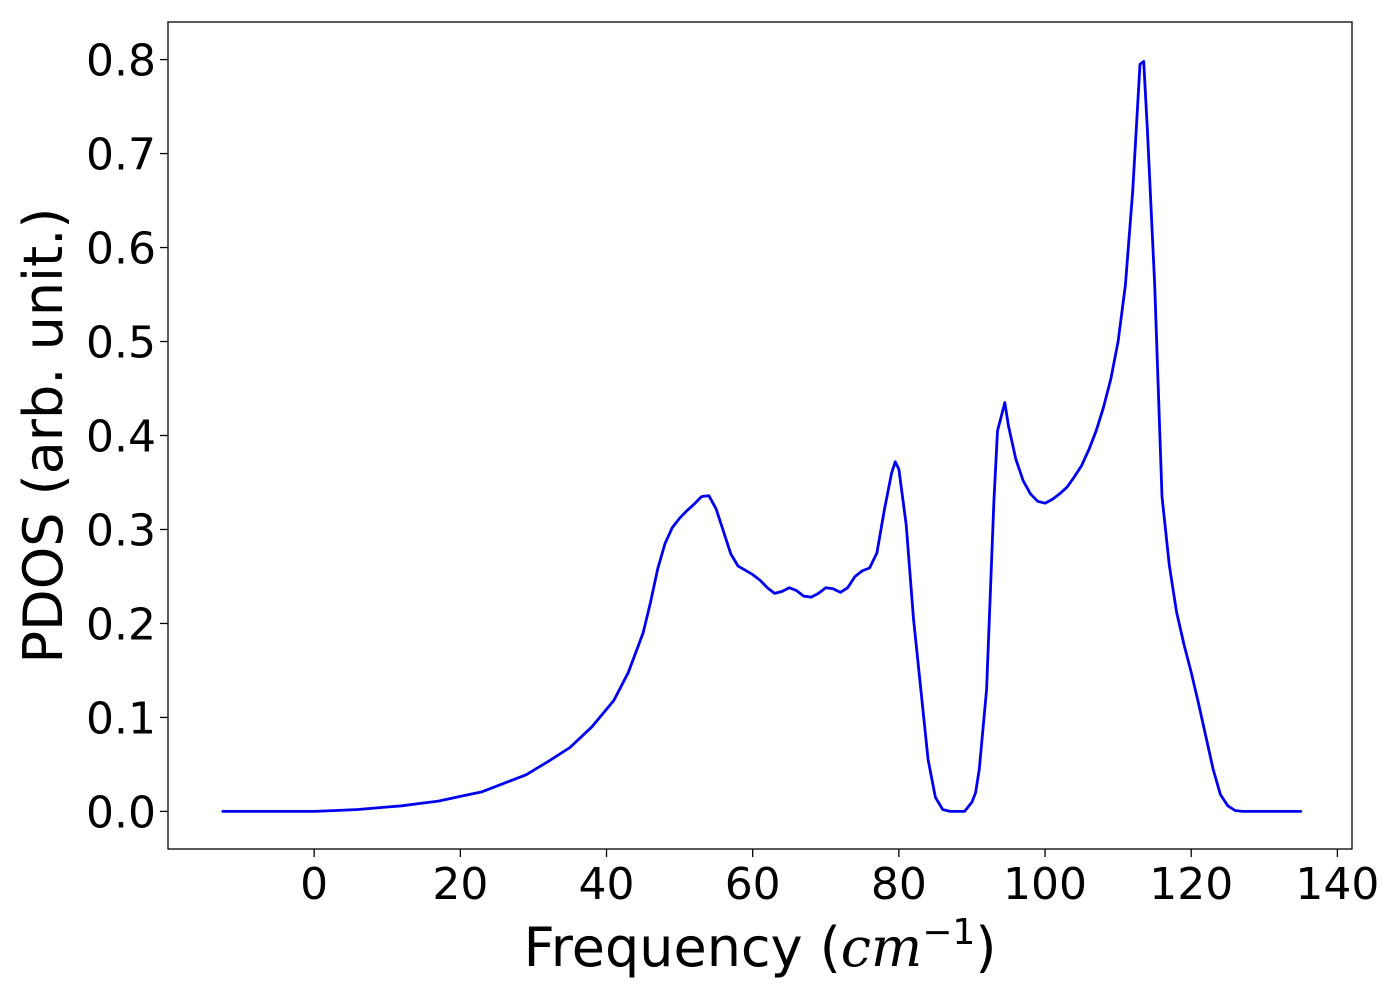  Describe the element at coordinates (314, 884) in the screenshot. I see `x-tick-label: 0` at that location.